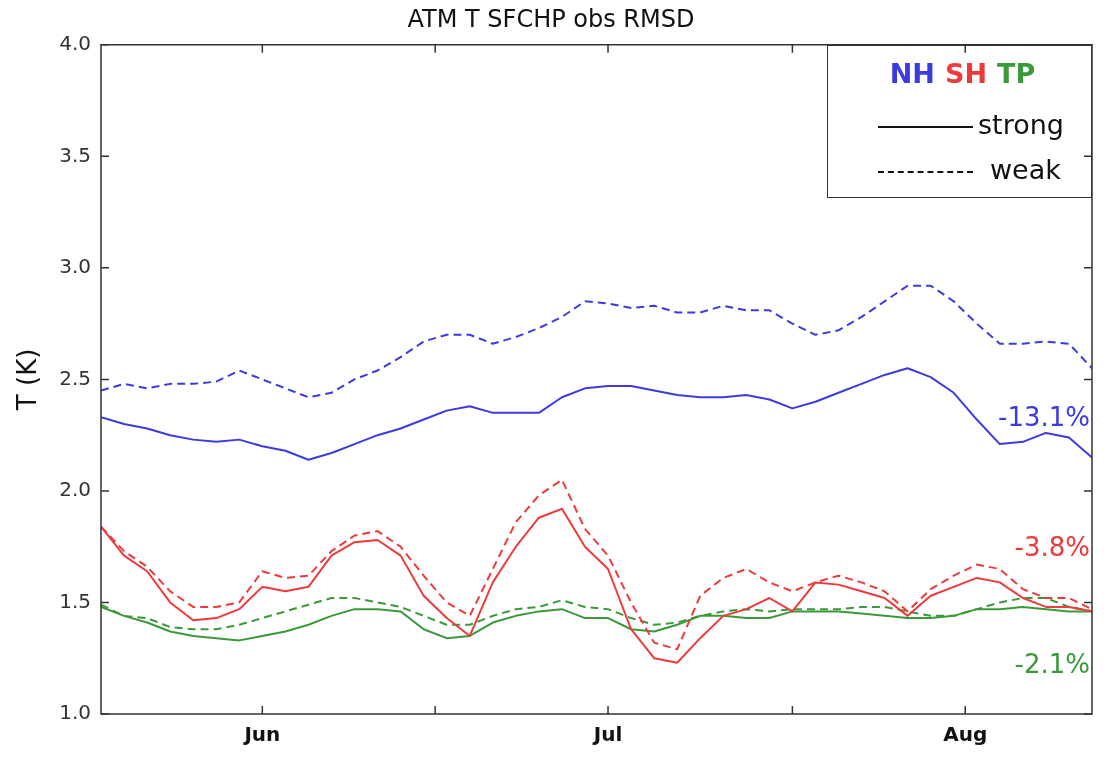  I want to click on annotation: -3.8%, so click(1052, 547).